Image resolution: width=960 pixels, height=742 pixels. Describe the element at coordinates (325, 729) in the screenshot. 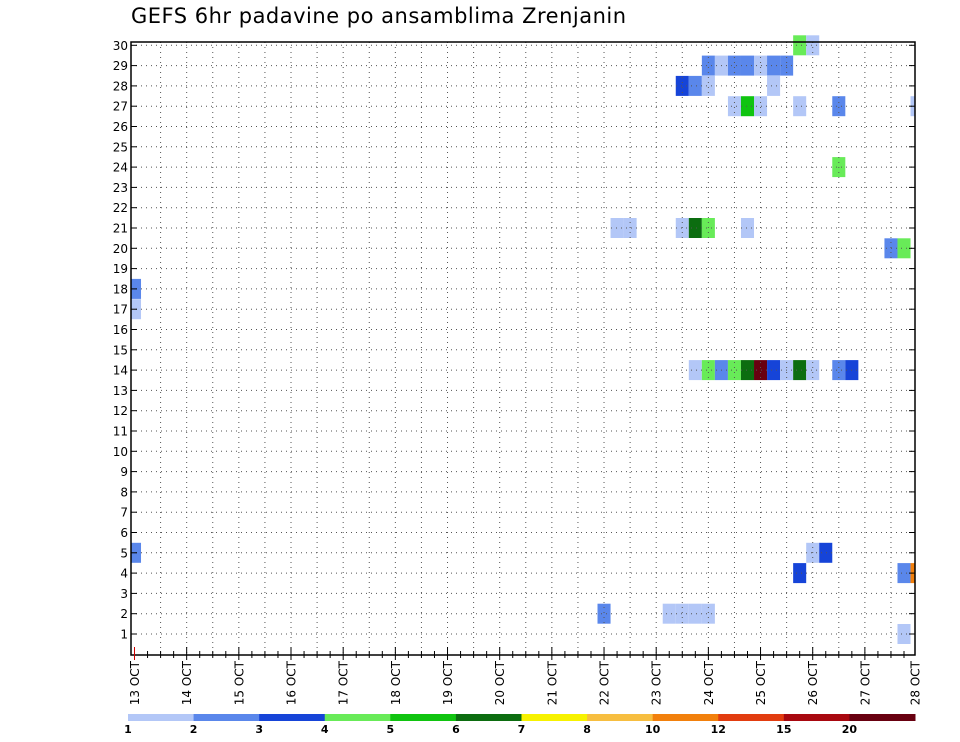

I see `legend-label: 4` at that location.